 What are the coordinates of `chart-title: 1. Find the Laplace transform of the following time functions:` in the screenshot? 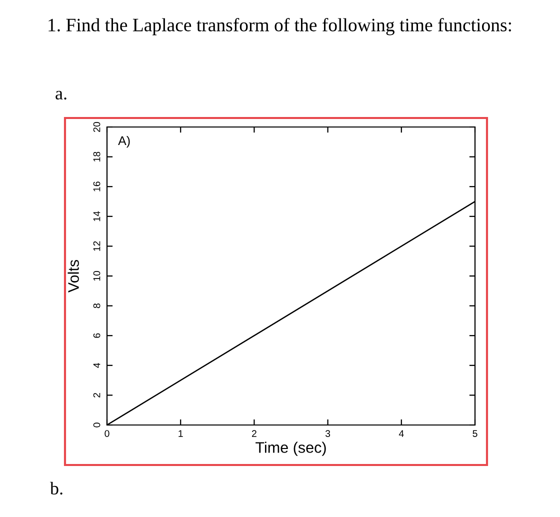 It's located at (279, 27).